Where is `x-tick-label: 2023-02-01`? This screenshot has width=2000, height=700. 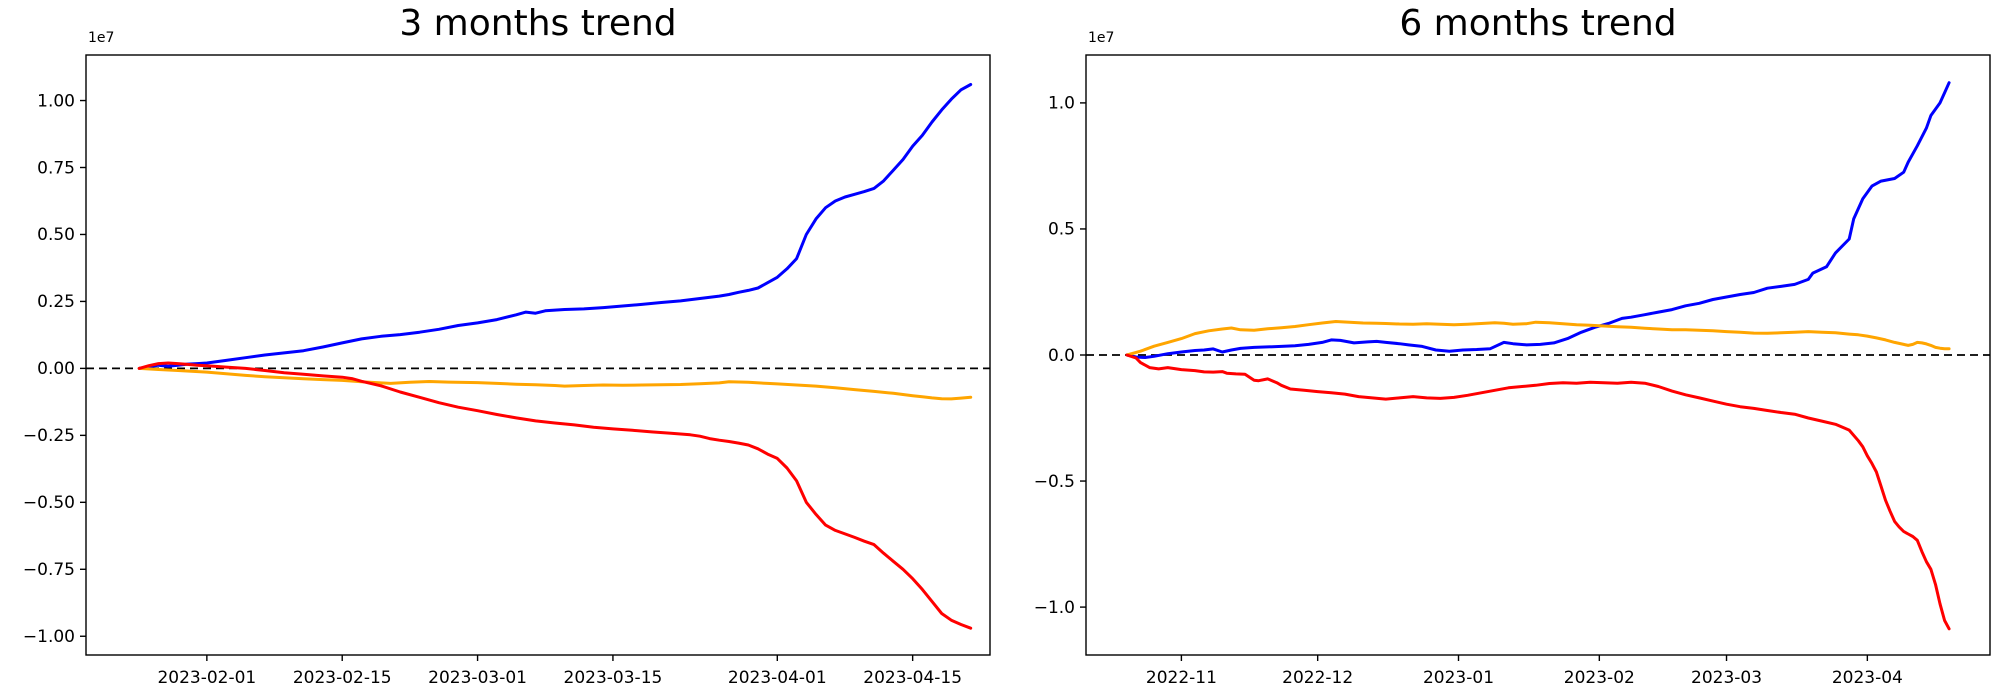 x-tick-label: 2023-02-01 is located at coordinates (206, 678).